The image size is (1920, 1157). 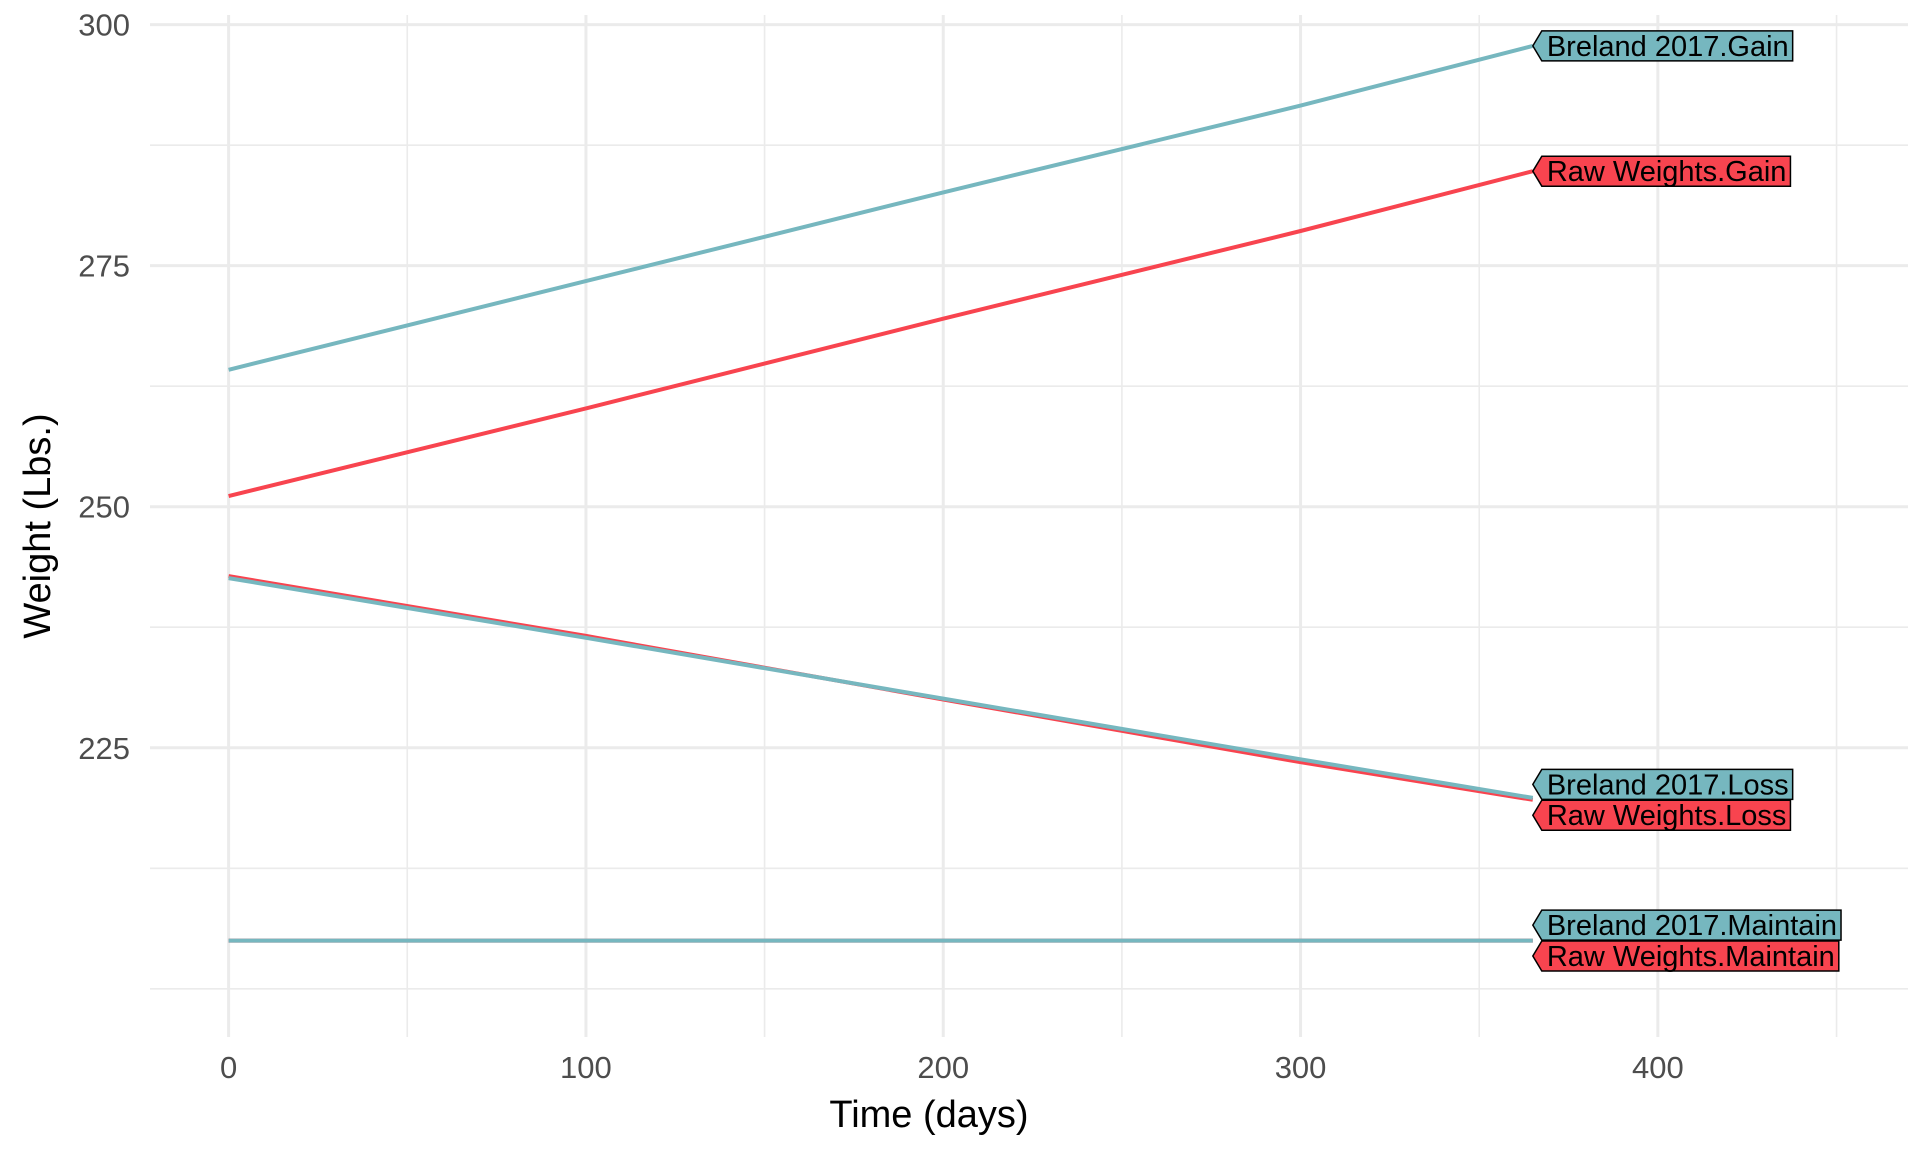 I want to click on end-label-text: Breland 2017.Gain, so click(x=1668, y=47).